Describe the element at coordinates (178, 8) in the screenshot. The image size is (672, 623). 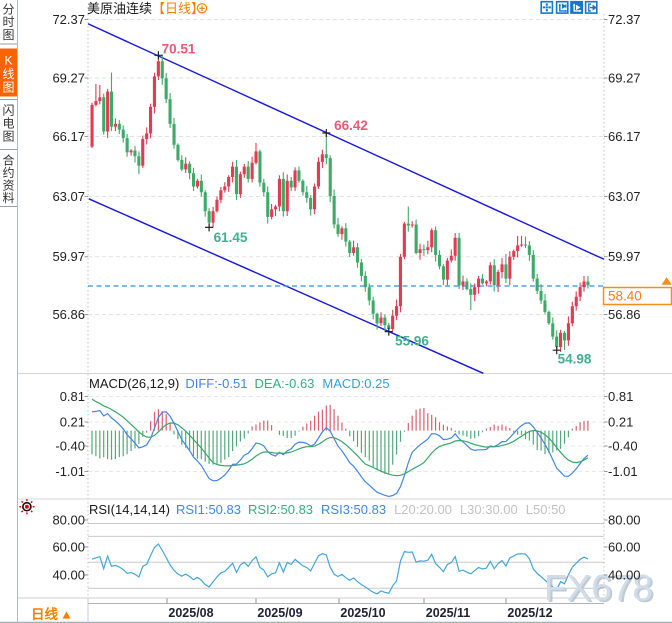
I see `svg-text: 【日线】` at that location.